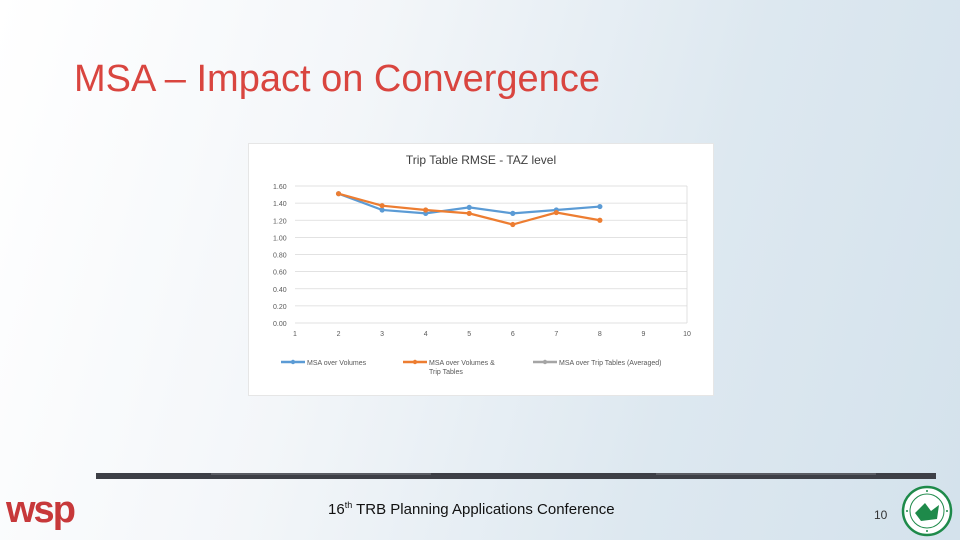  Describe the element at coordinates (280, 273) in the screenshot. I see `y-tick-label: 0.60` at that location.